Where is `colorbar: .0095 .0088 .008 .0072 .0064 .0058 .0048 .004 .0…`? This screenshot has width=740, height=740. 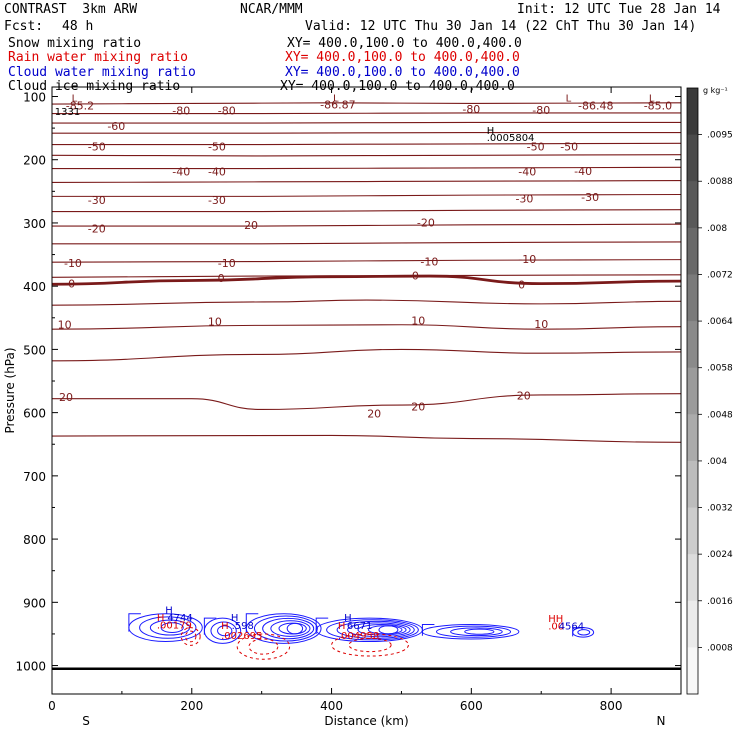
colorbar: .0095 .0088 .008 .0072 .0064 .0058 .0048 .004 .0… is located at coordinates (709, 390).